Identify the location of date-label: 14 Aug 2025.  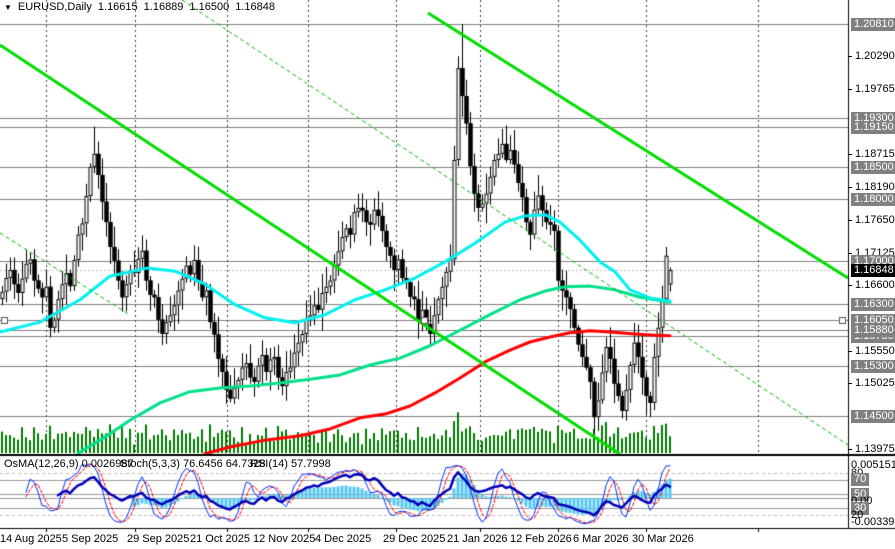
(31, 539).